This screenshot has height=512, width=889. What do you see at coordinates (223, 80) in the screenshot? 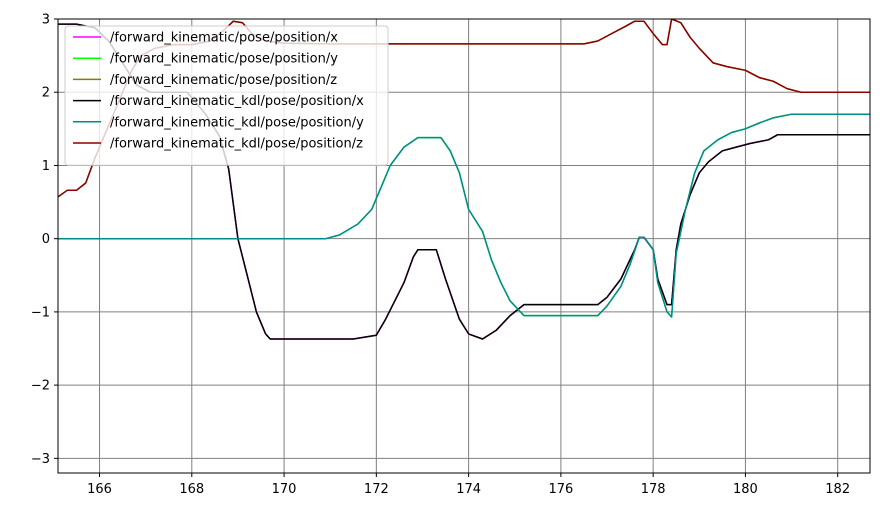
I see `legend-label: /forward_kinematic/pose/position/z` at bounding box center [223, 80].